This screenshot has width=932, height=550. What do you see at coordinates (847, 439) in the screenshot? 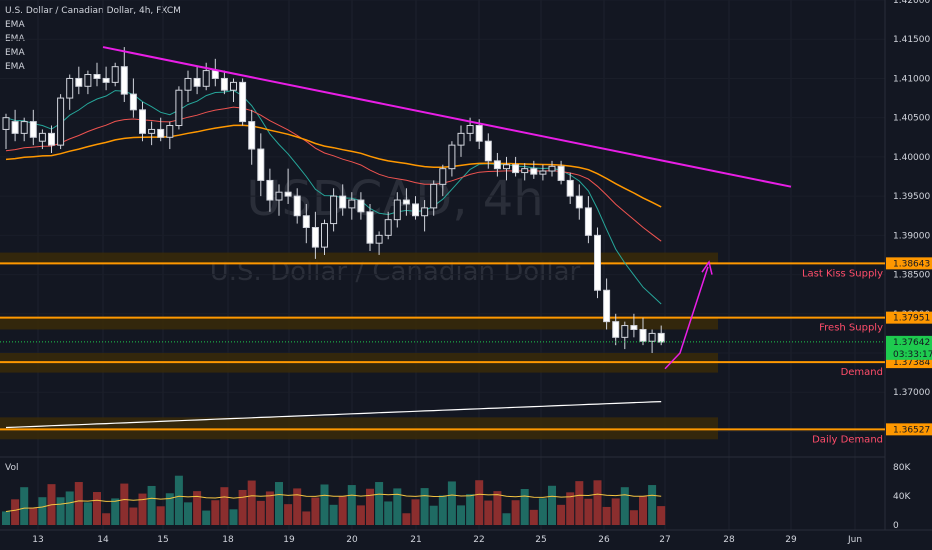
I see `zone-label: Daily Demand` at bounding box center [847, 439].